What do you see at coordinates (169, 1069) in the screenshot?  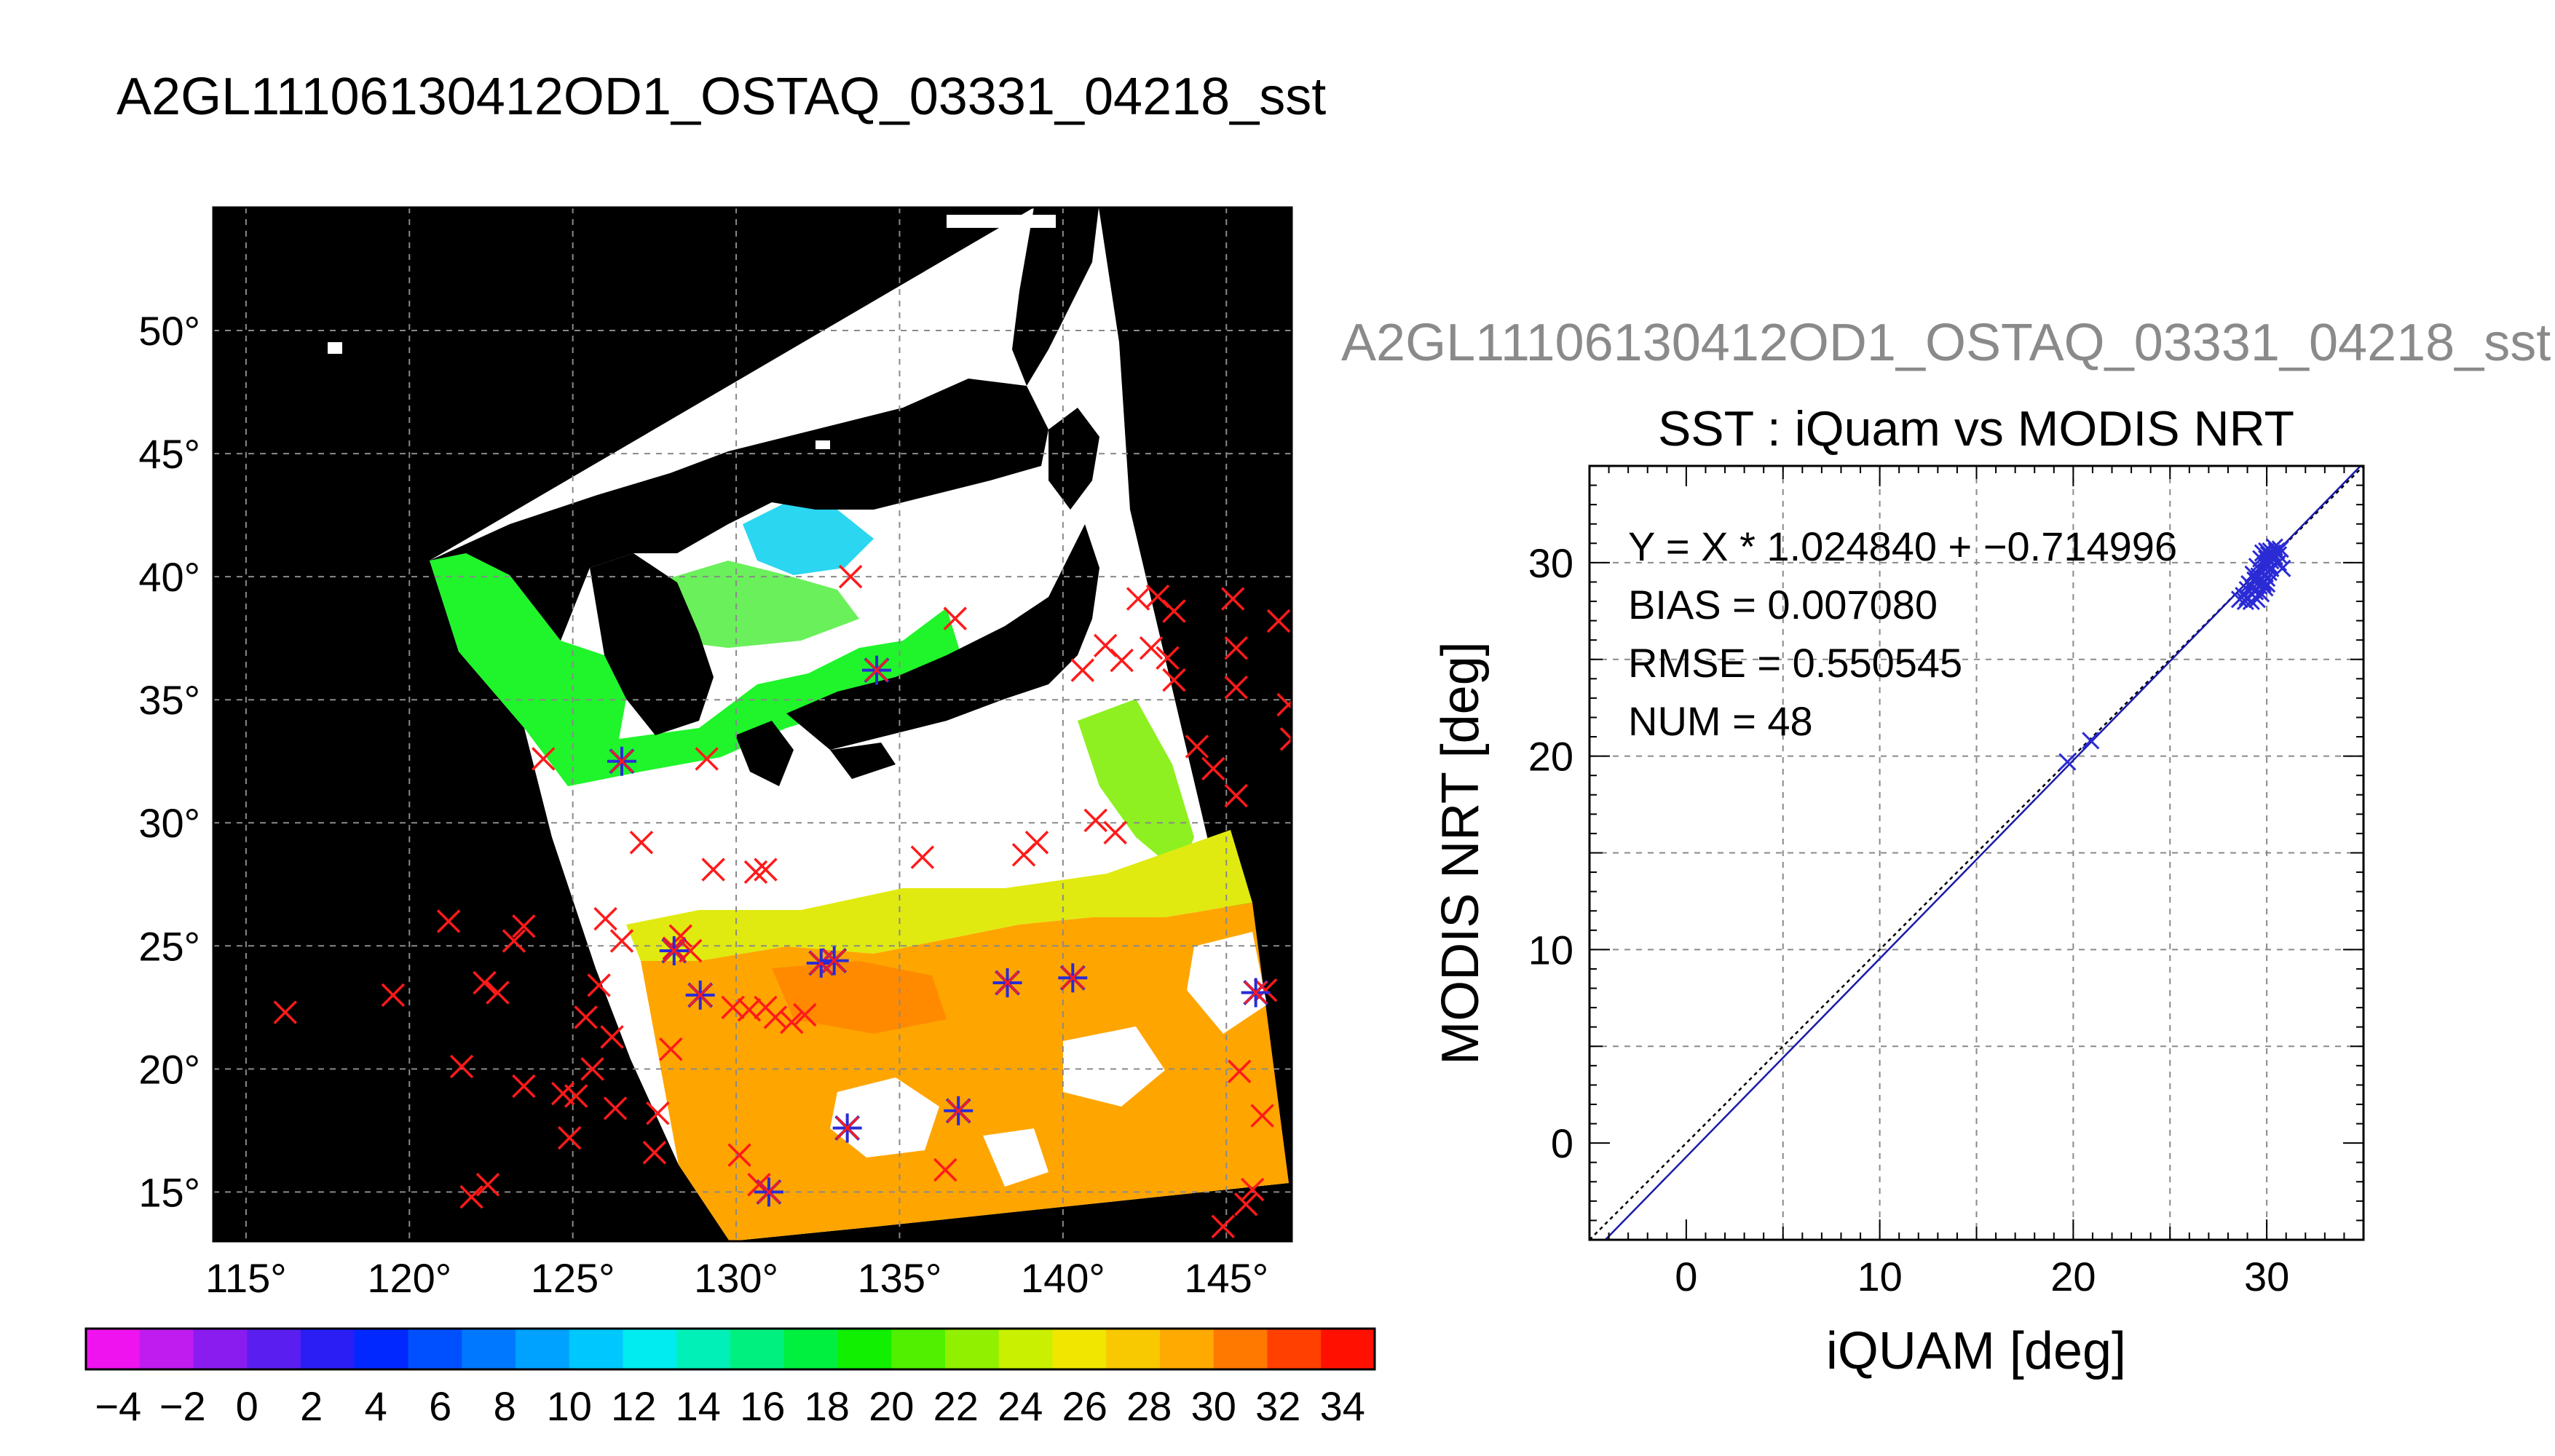 I see `map-lat-tick-label: 20°` at bounding box center [169, 1069].